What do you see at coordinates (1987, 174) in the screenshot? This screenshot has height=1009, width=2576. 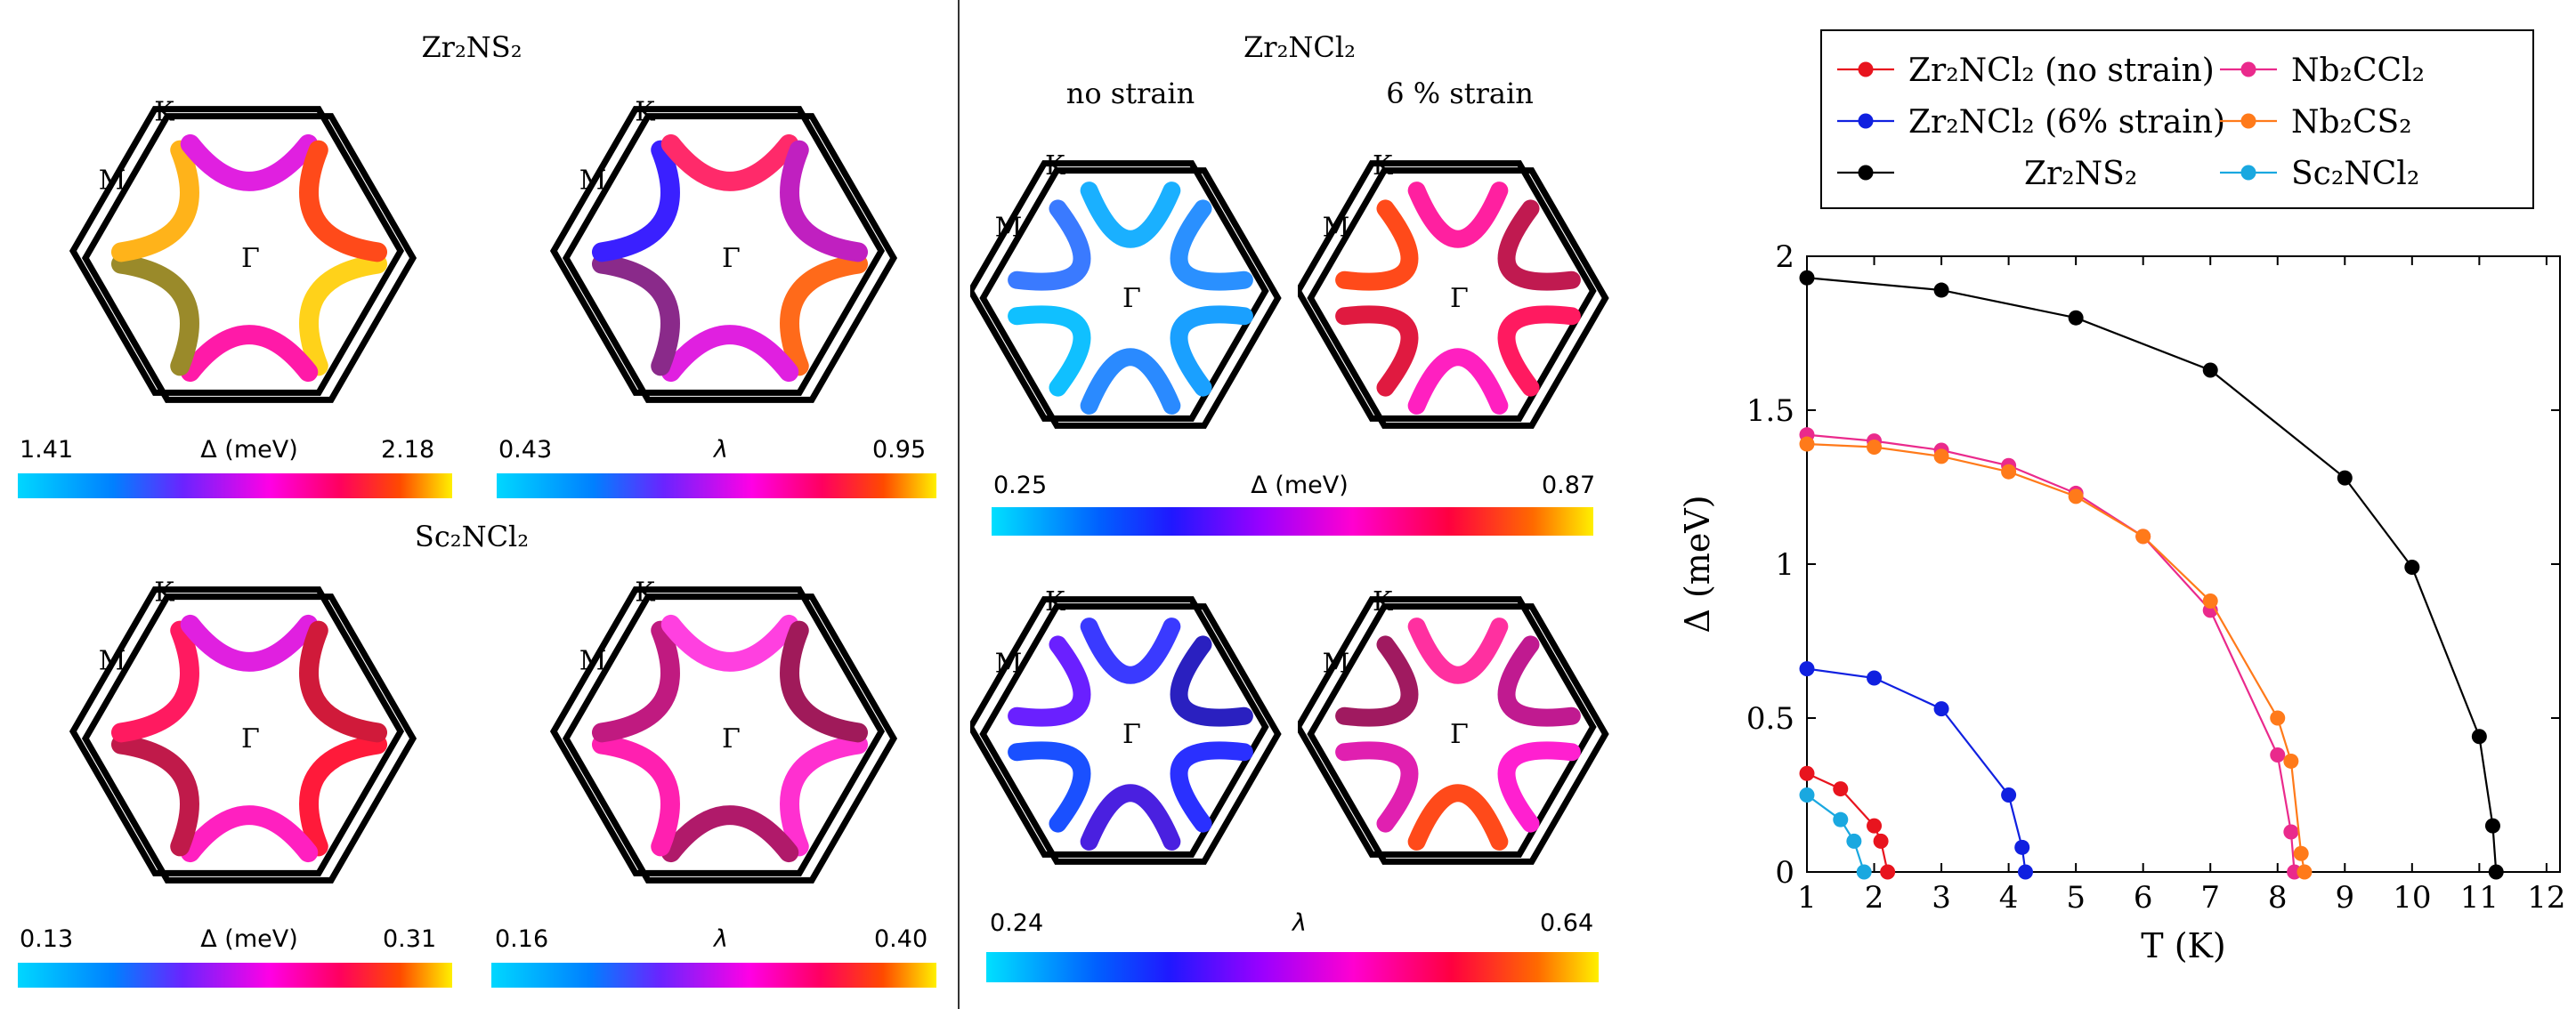 I see `legend-entry-2: Zr₂NS₂` at bounding box center [1987, 174].